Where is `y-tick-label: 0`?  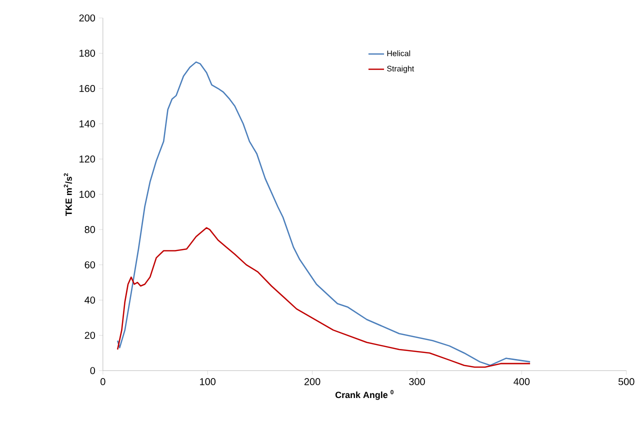 y-tick-label: 0 is located at coordinates (93, 370).